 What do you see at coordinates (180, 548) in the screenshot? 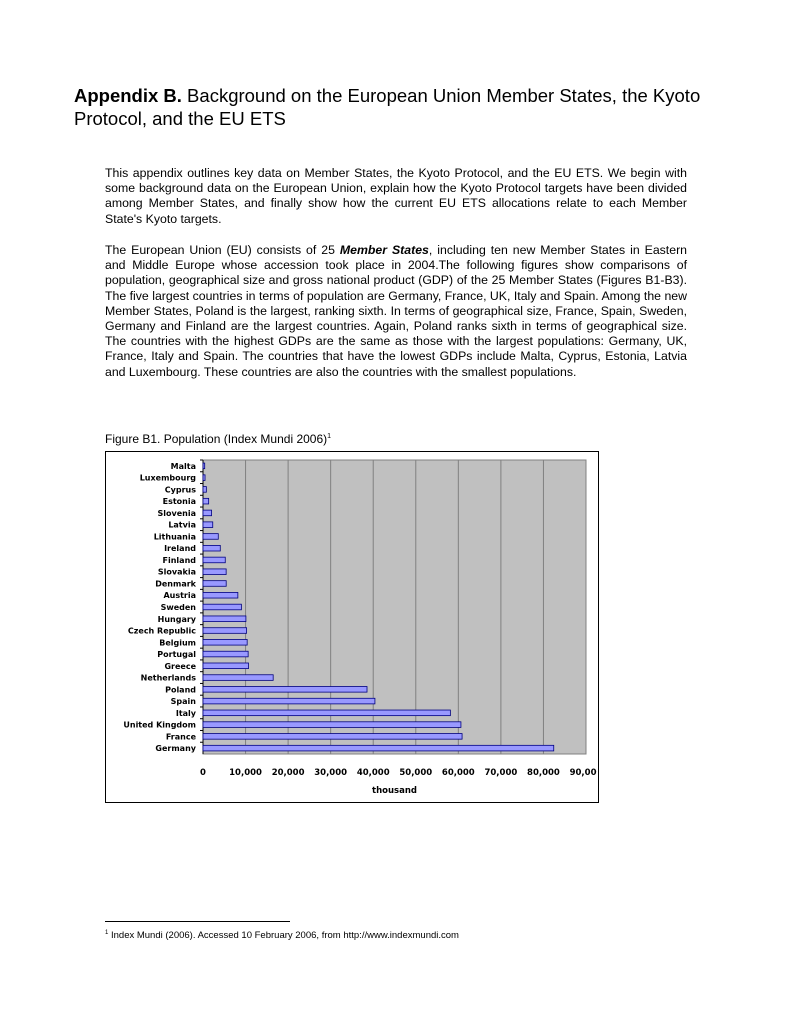
I see `y-tick-label: Ireland` at bounding box center [180, 548].